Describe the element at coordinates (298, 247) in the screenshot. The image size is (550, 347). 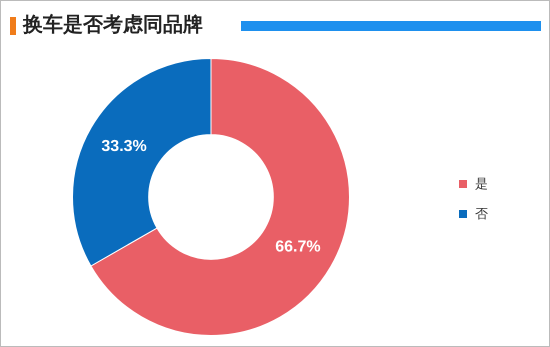
I see `data-label: 66.7%` at that location.